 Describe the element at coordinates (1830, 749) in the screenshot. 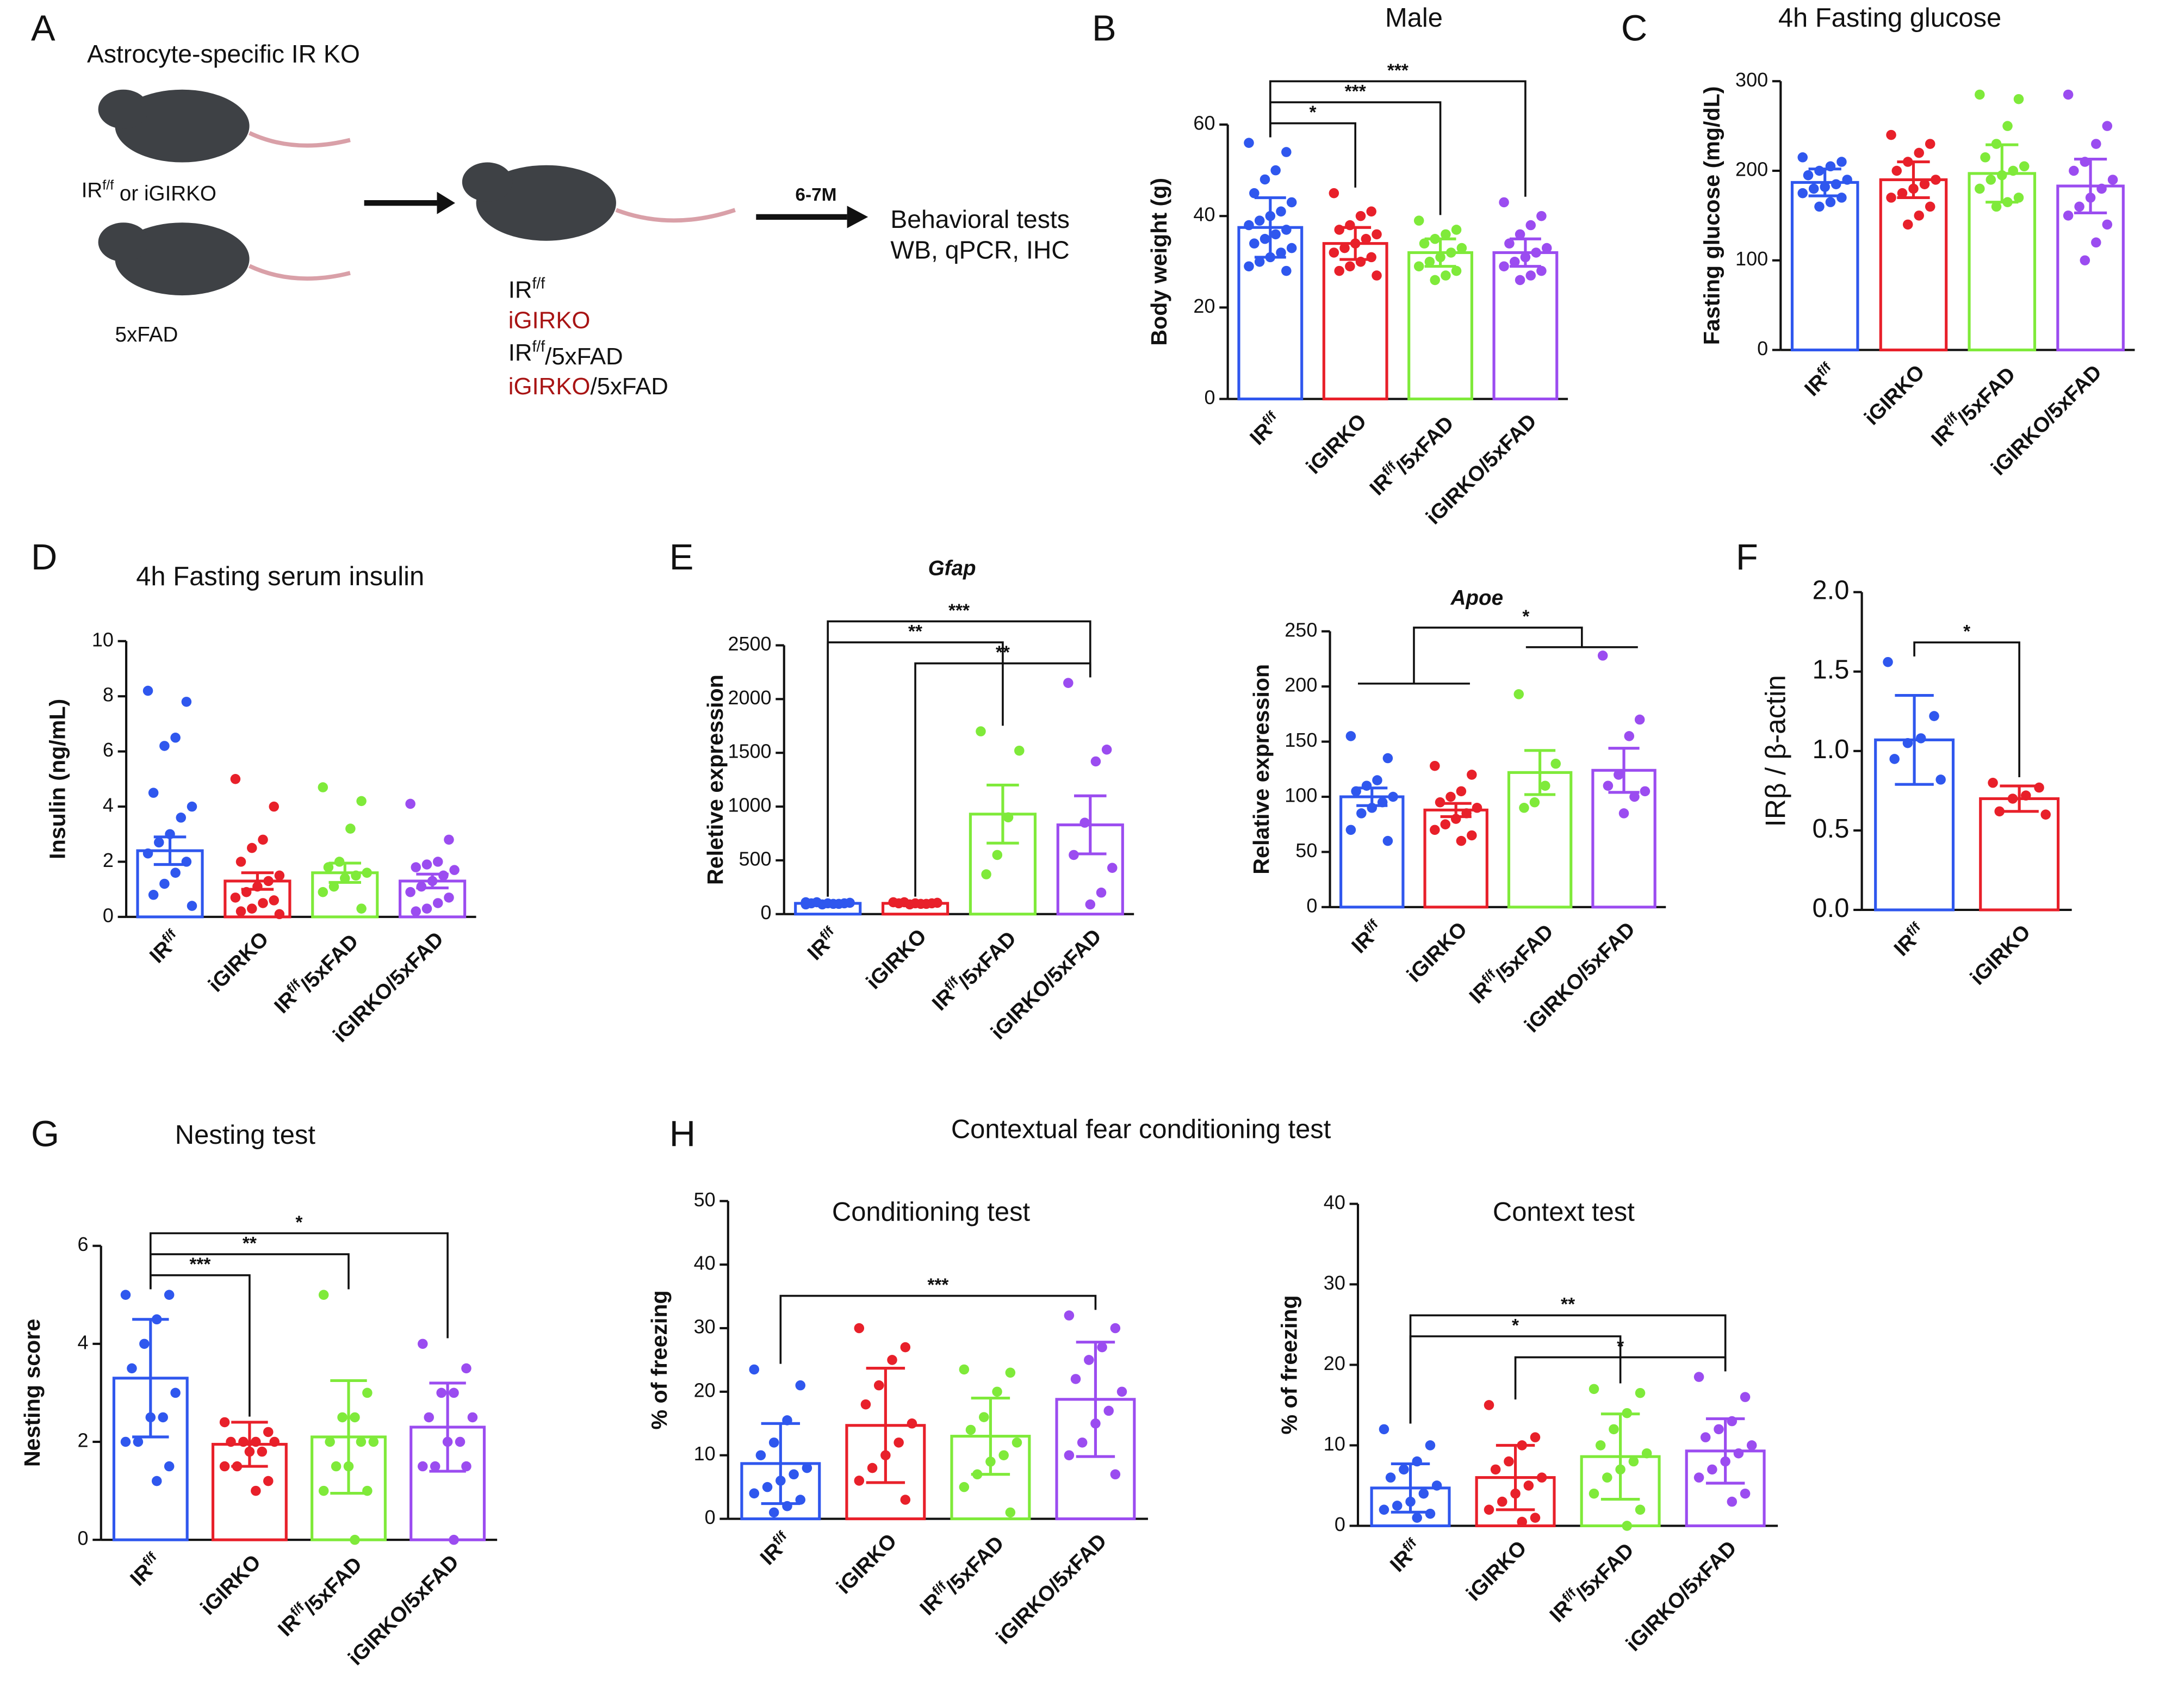

I see `y-tick-label: 1.0` at that location.